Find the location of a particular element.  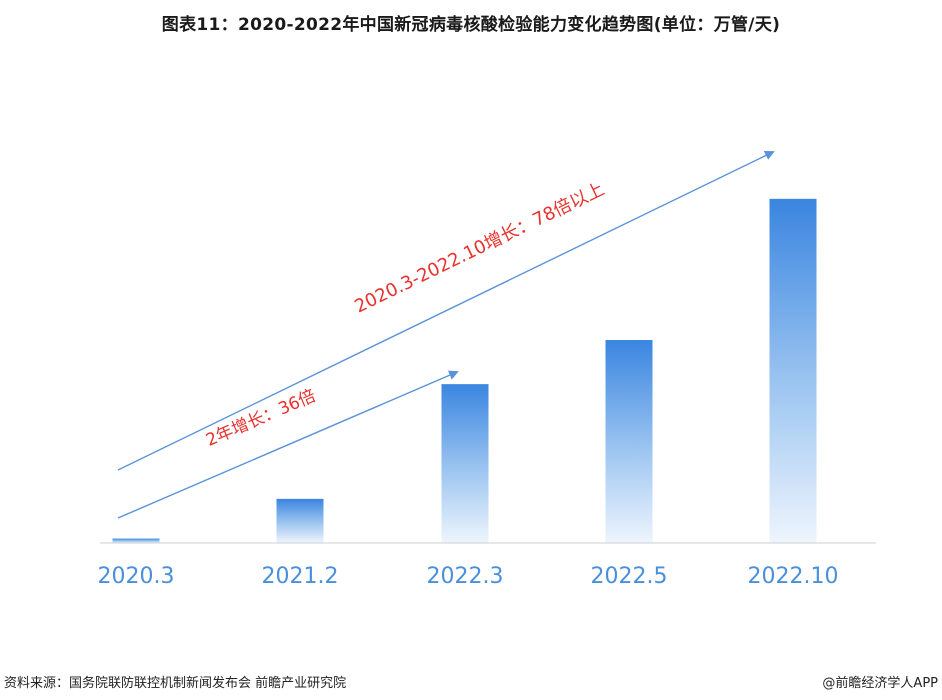

x-tick-label: 2021.2 is located at coordinates (300, 576).